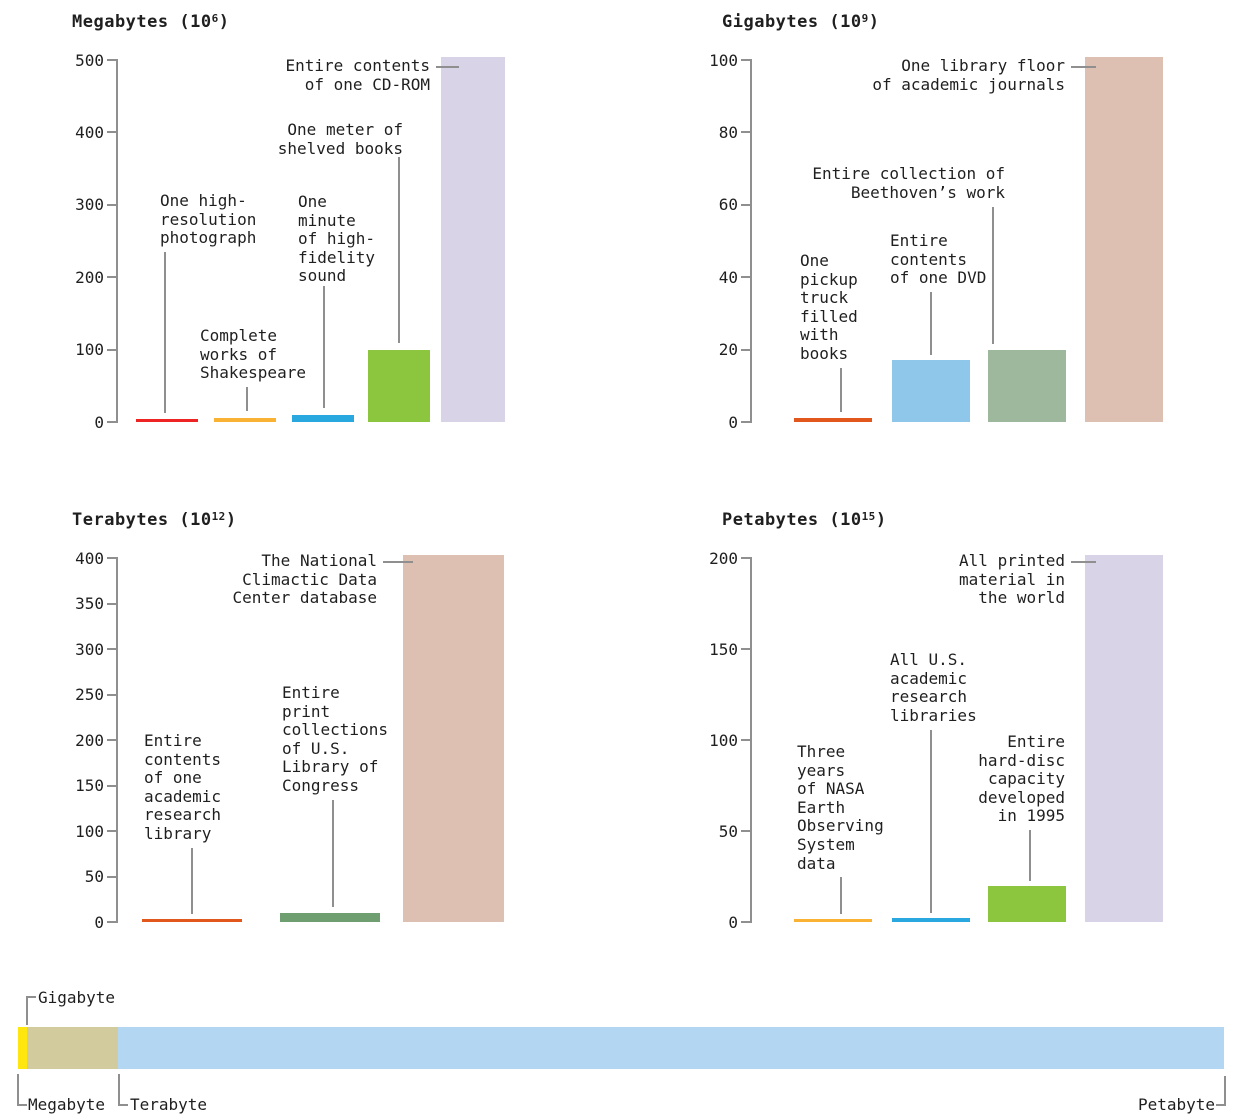 Image resolution: width=1240 pixels, height=1120 pixels. I want to click on y-tick-label: 50, so click(728, 831).